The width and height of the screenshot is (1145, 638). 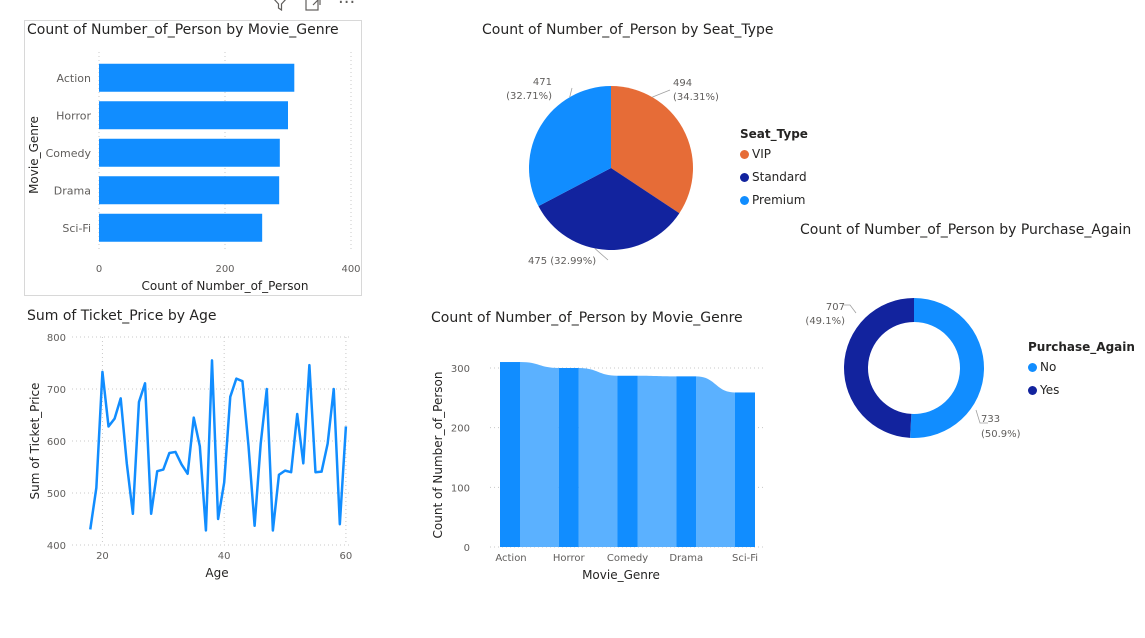 I want to click on bar-drama, so click(x=189, y=190).